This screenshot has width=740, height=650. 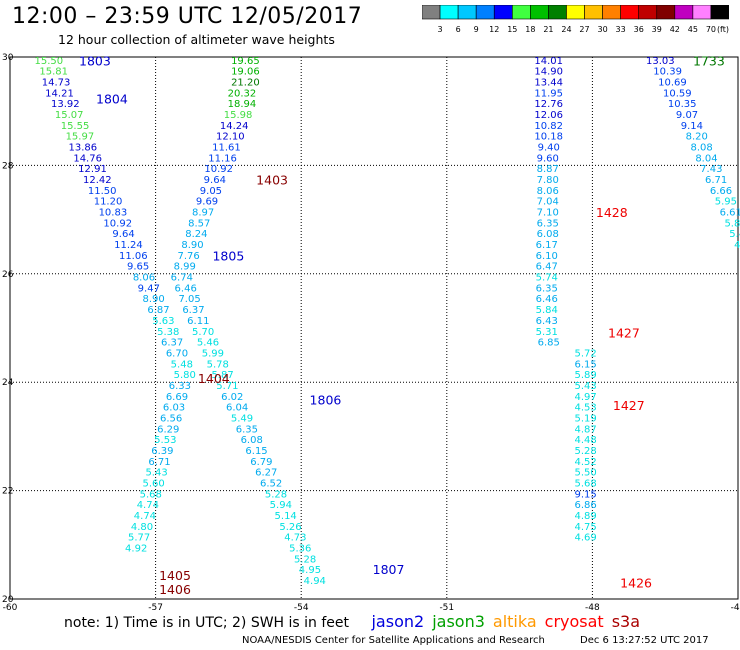 I want to click on wave-height-value: 6.04, so click(x=237, y=408).